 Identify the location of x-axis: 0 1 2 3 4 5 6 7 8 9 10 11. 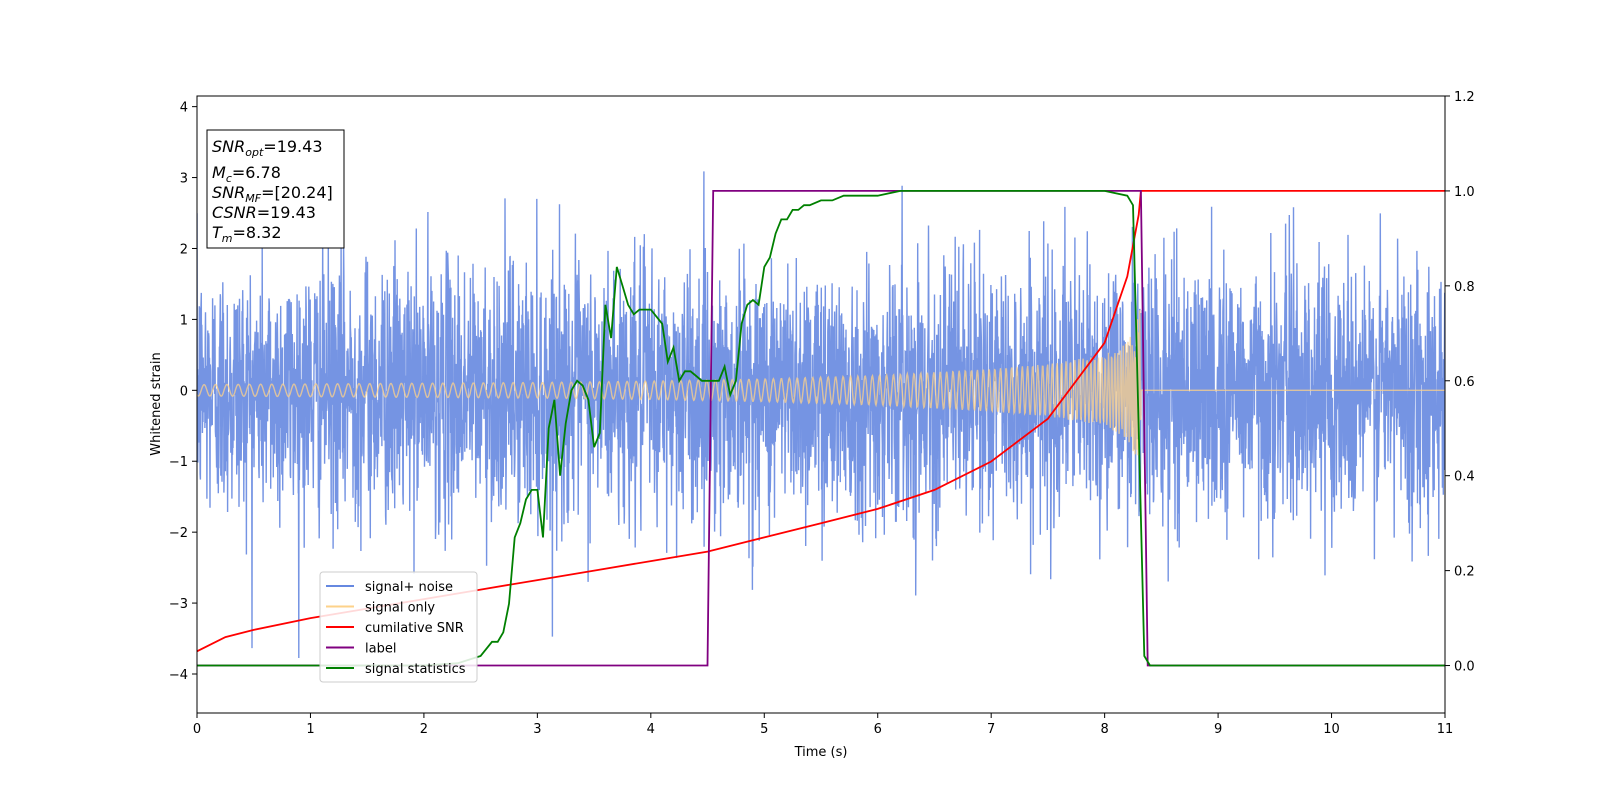
(823, 725).